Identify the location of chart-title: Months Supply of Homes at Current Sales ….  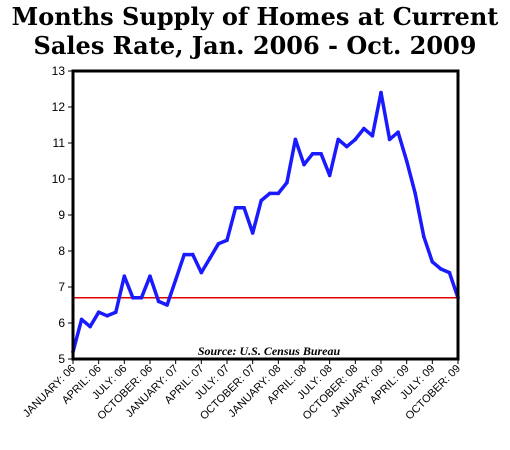
(255, 31).